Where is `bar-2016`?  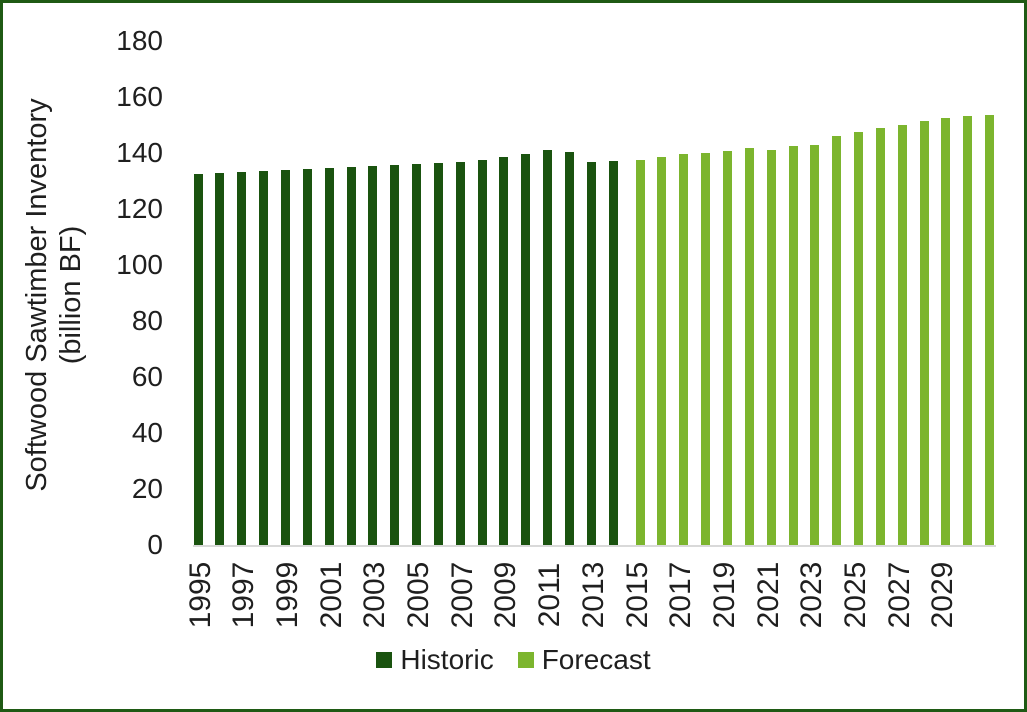 bar-2016 is located at coordinates (662, 350).